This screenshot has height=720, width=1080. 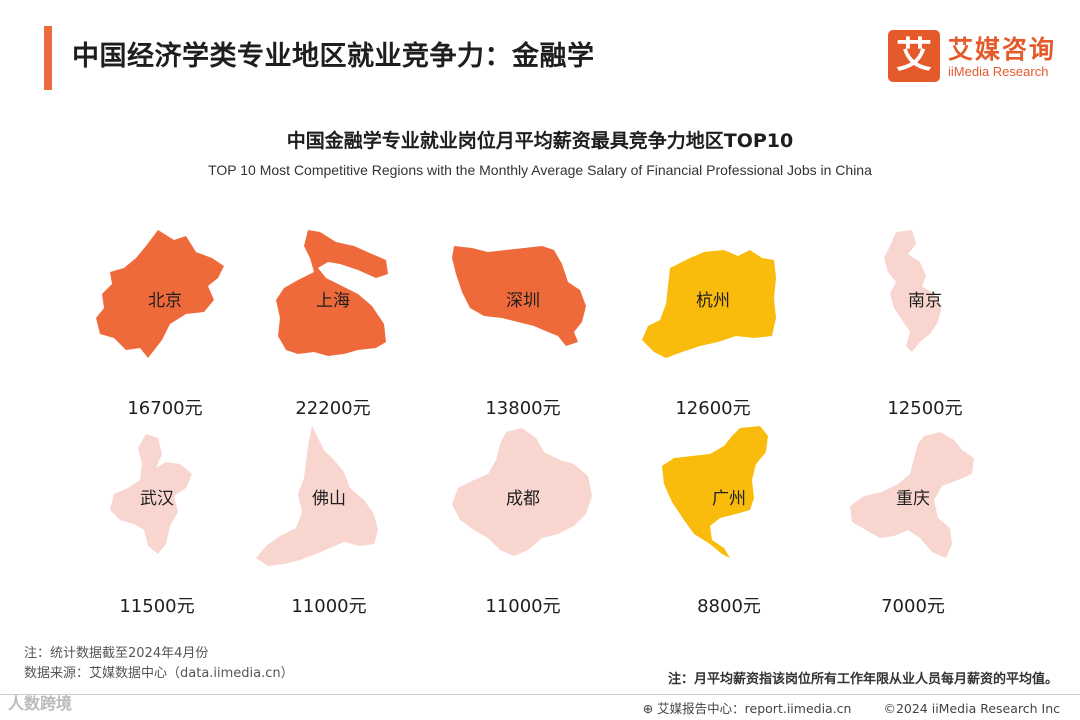 What do you see at coordinates (862, 679) in the screenshot?
I see `note-definition: 注：月平均薪资指该岗位所有工作年限从业人员每月薪资的平均值。` at bounding box center [862, 679].